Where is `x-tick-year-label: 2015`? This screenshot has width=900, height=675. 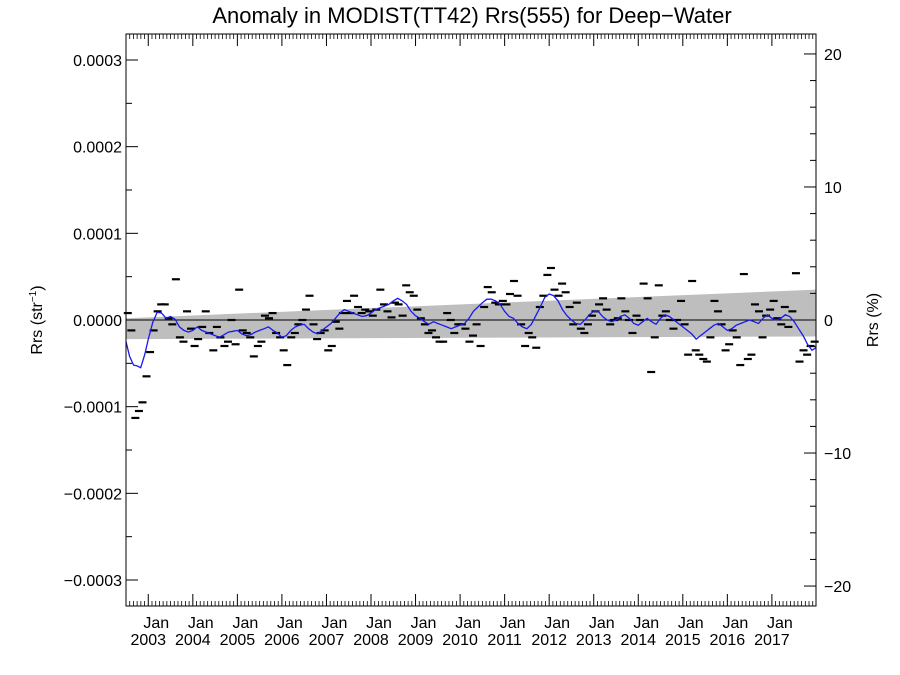
x-tick-year-label: 2015 is located at coordinates (683, 640).